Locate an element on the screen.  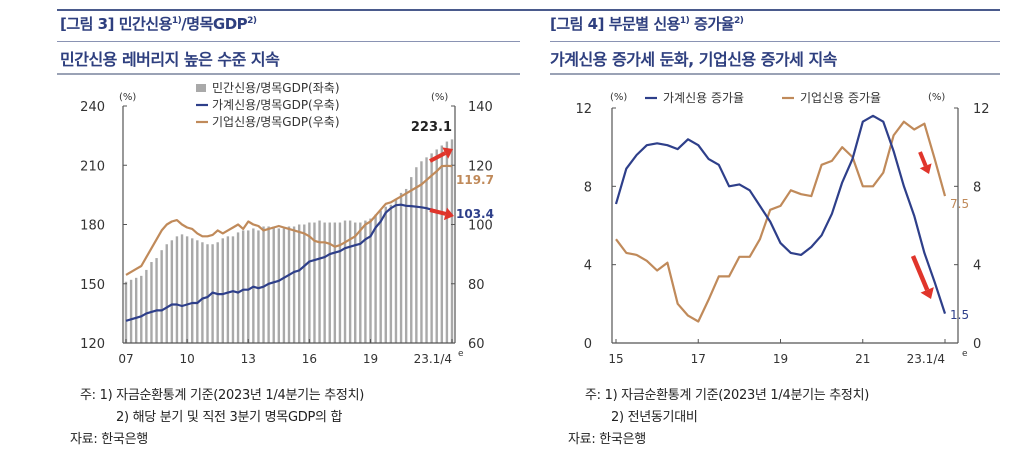
corporate-growth-line is located at coordinates (781, 221).